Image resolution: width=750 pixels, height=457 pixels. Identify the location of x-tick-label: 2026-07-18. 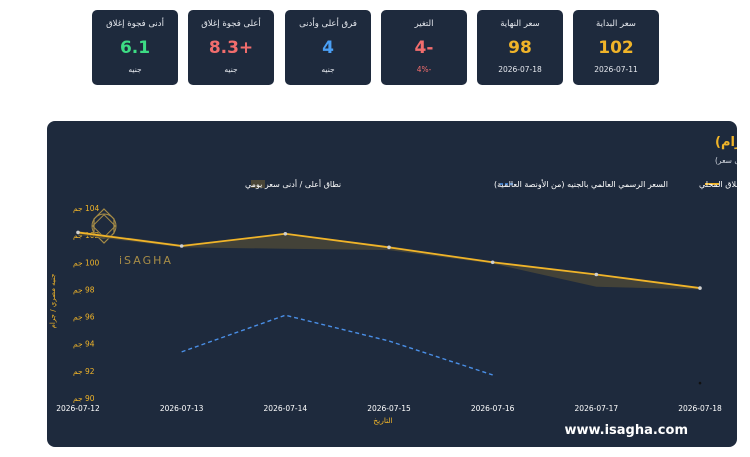
(700, 408).